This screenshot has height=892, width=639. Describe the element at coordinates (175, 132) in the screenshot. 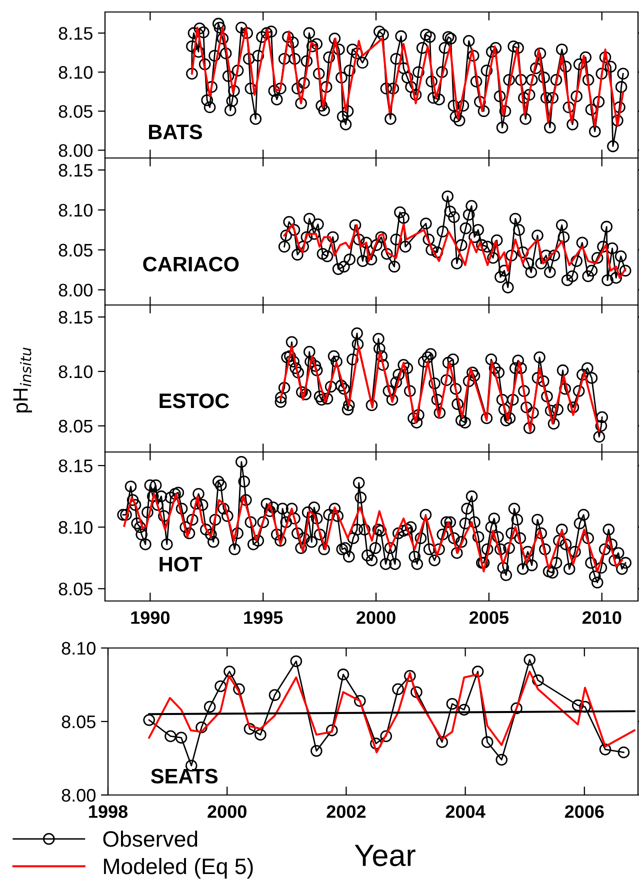

I see `annotation: BATS` at that location.